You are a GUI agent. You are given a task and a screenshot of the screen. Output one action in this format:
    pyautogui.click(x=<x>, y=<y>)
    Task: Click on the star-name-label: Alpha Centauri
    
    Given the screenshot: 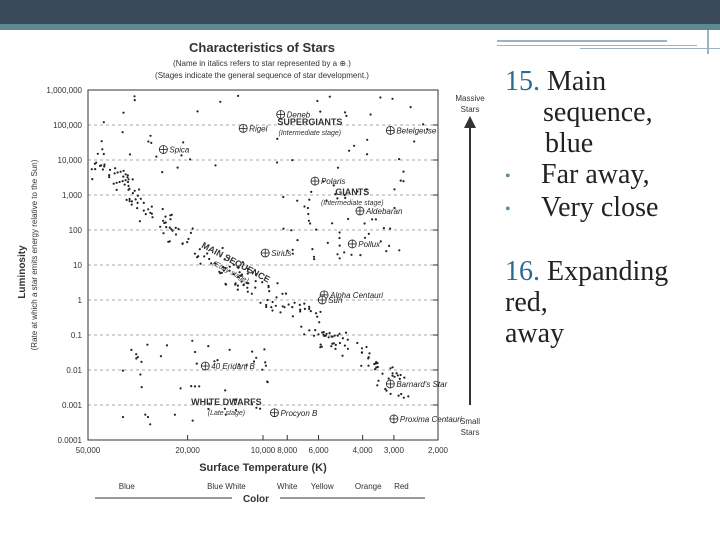 What is the action you would take?
    pyautogui.click(x=356, y=295)
    